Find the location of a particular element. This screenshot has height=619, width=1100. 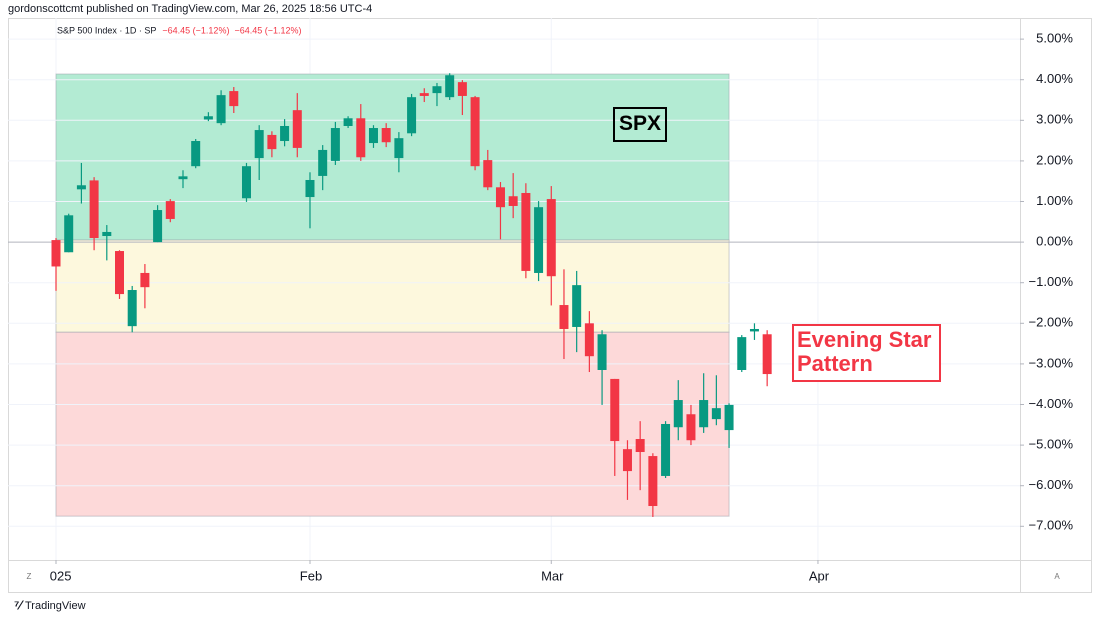

annotation-text: SPX is located at coordinates (640, 123).